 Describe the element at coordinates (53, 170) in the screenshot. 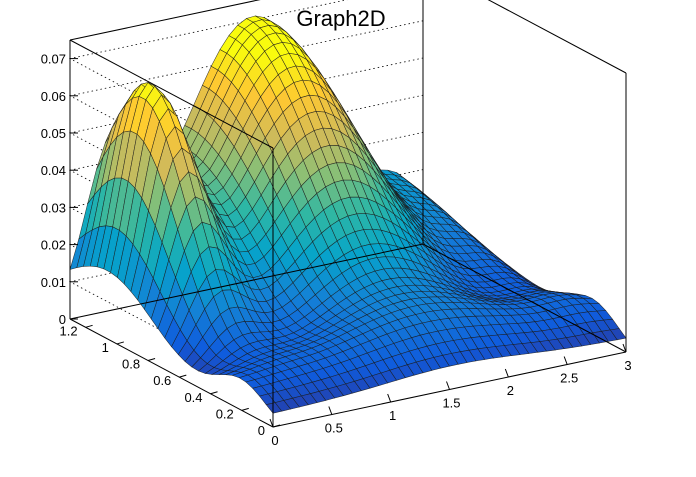

I see `z-tick-label: 0.04` at that location.